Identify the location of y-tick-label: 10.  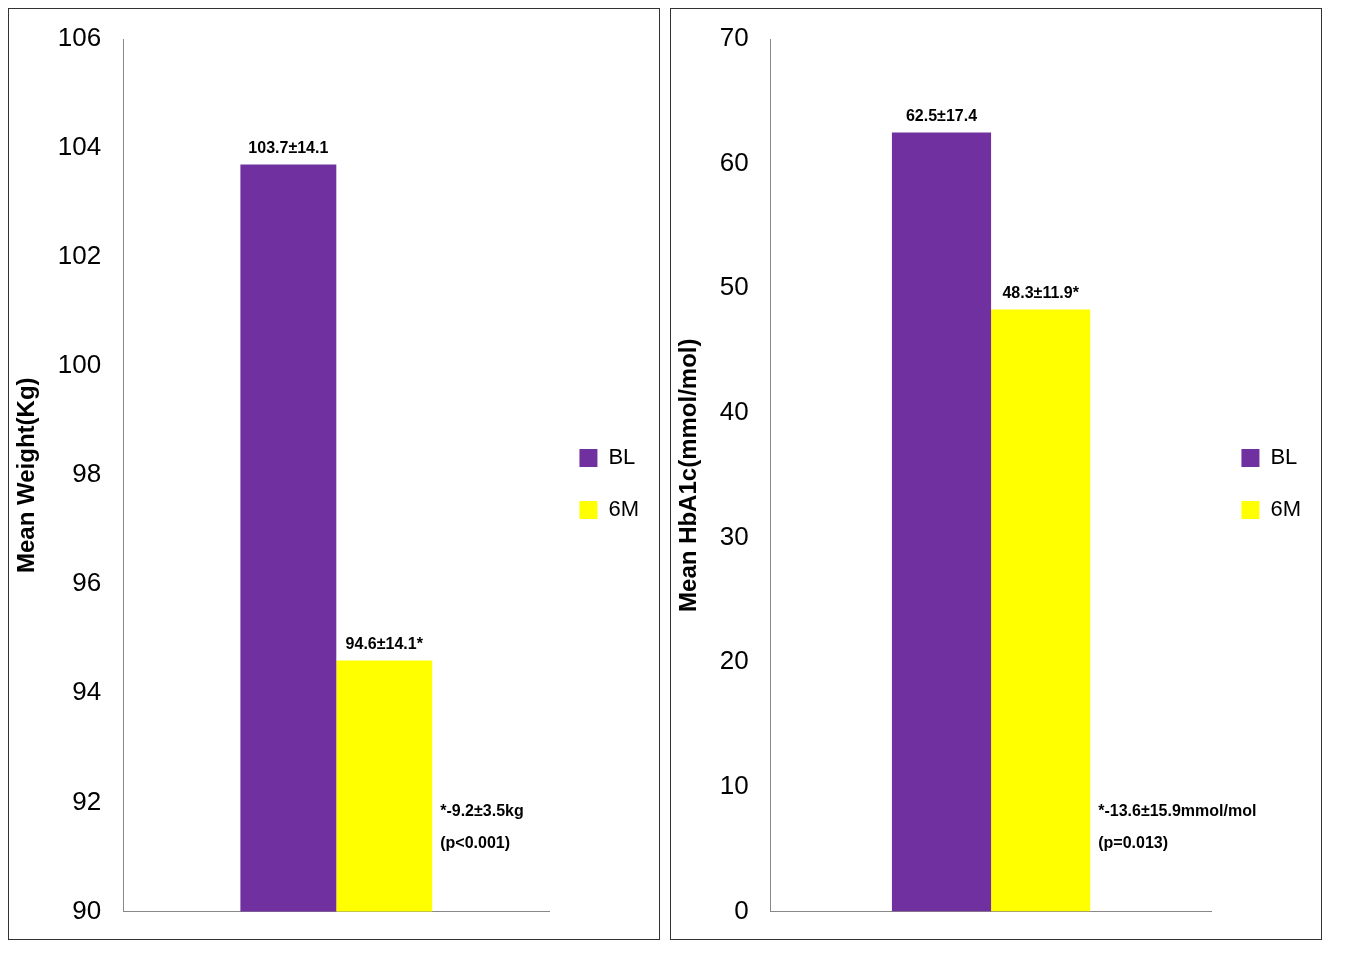
(734, 784).